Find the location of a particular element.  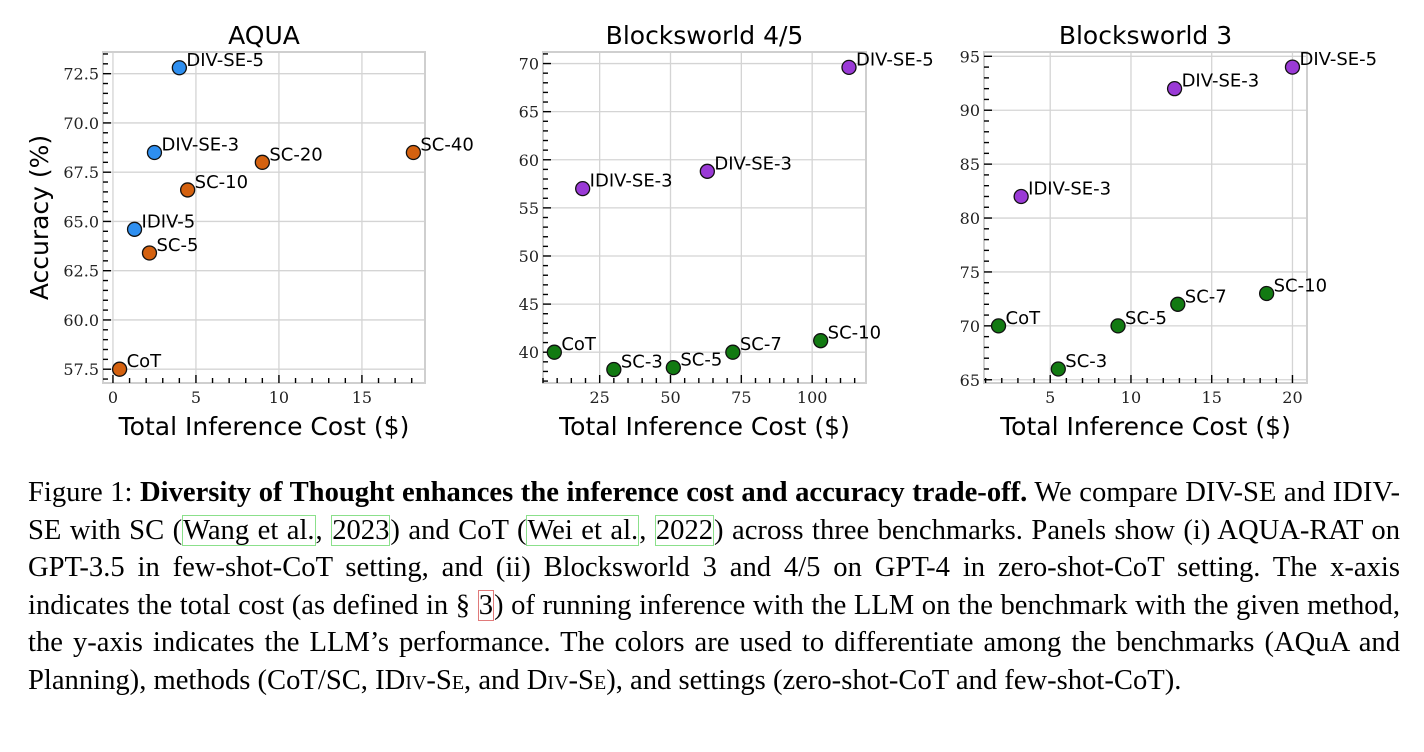

y-tick-label: 60.0 is located at coordinates (81, 320).